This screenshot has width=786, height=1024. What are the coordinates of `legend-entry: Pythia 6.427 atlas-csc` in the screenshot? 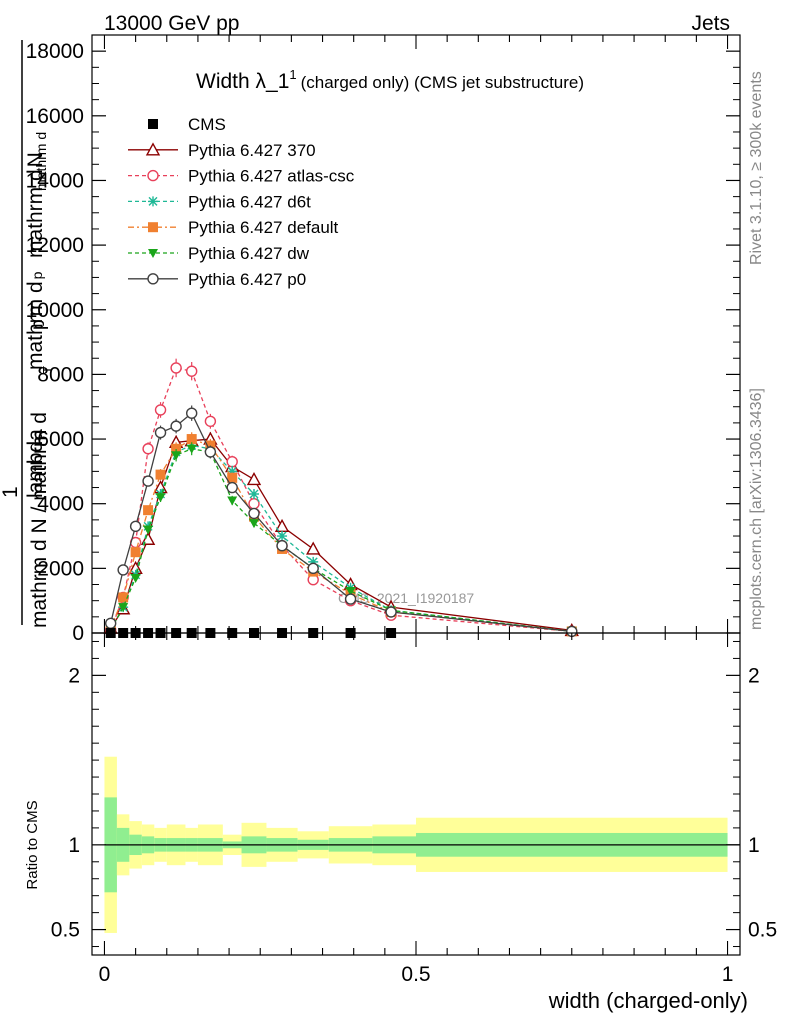 It's located at (241, 176).